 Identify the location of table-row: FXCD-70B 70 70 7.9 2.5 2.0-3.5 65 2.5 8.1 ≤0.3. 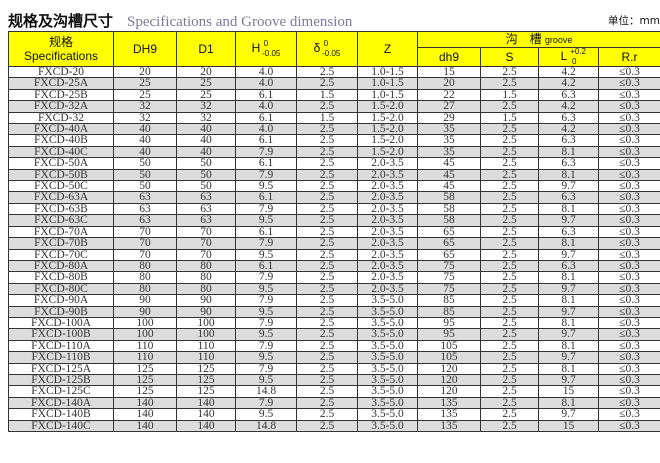
(334, 243).